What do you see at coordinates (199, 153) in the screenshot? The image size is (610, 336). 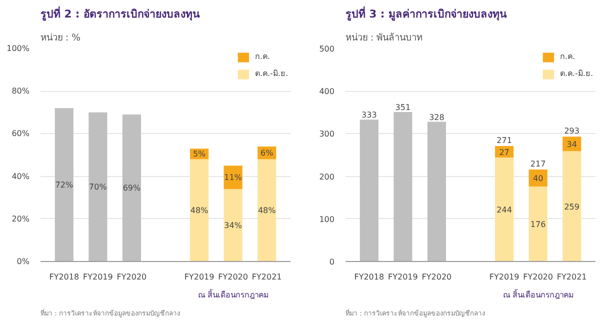 I see `data-label: 5%` at bounding box center [199, 153].